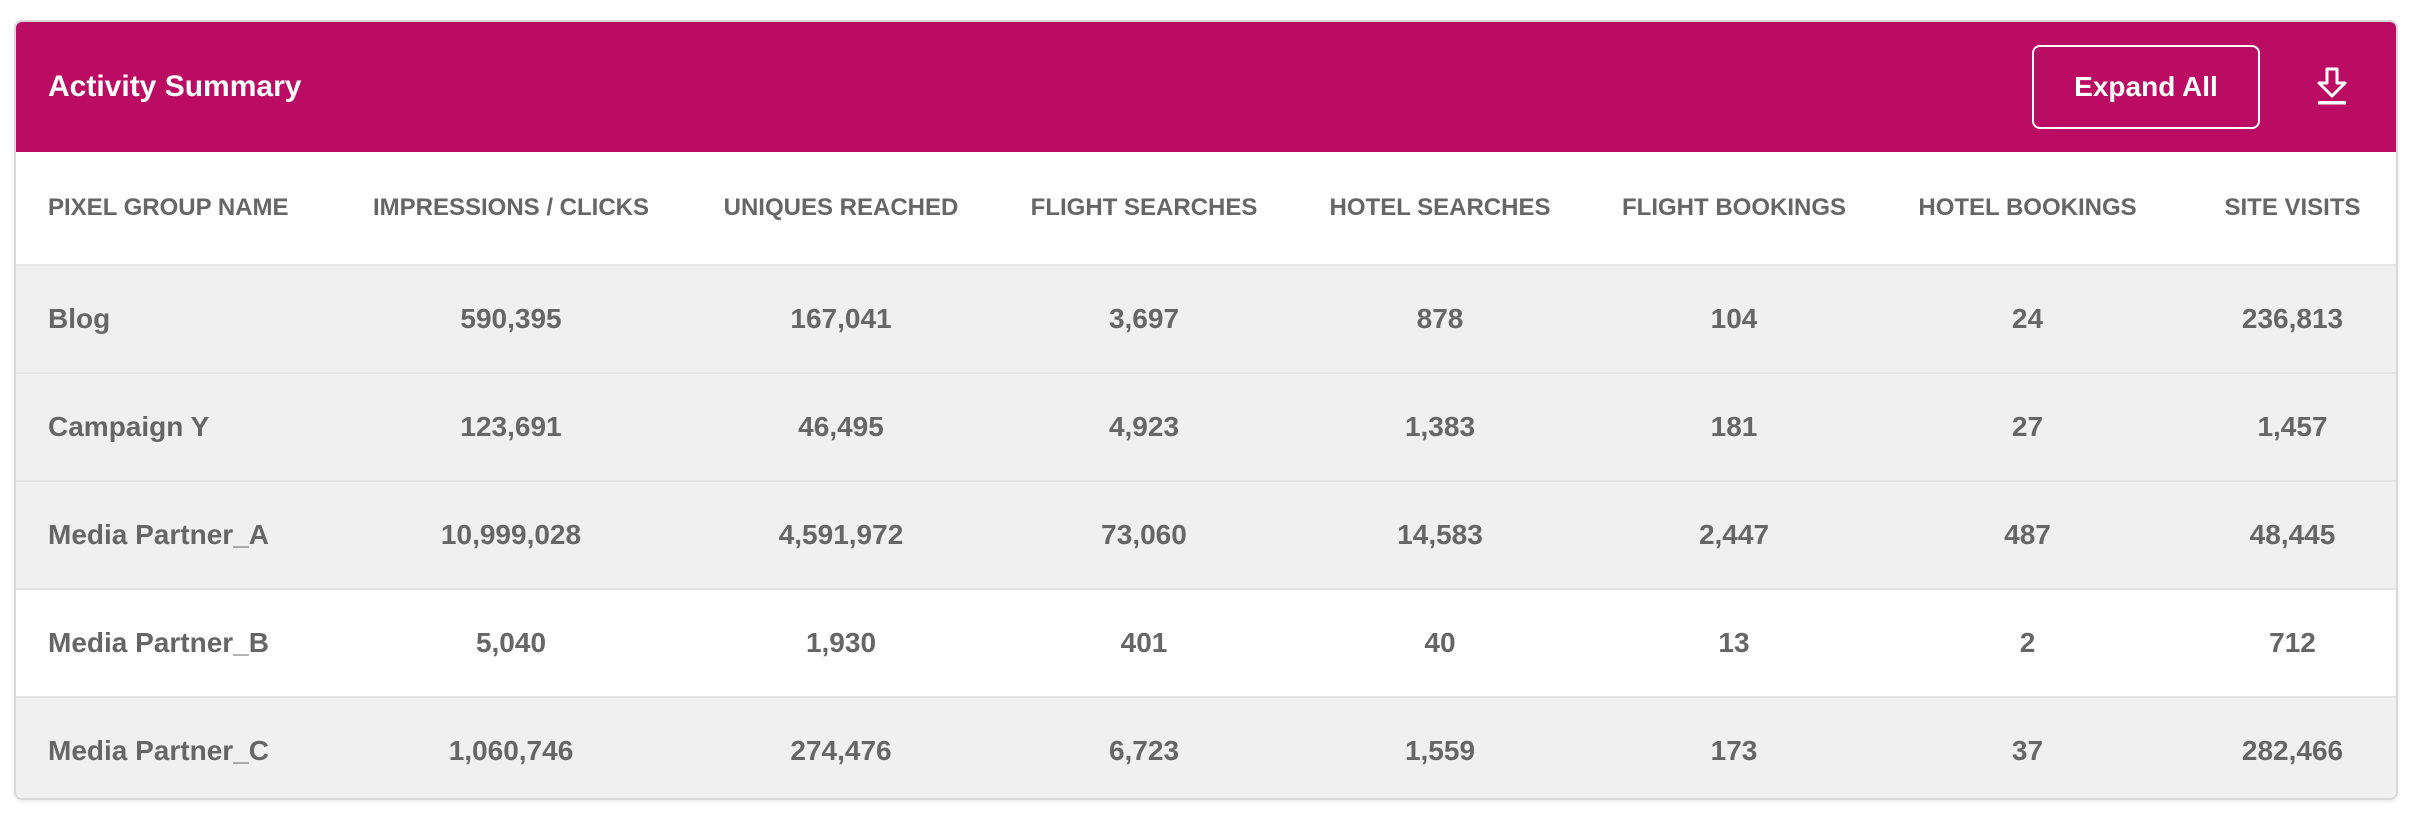 Image resolution: width=2414 pixels, height=824 pixels. I want to click on download-icon-glyph, so click(2332, 86).